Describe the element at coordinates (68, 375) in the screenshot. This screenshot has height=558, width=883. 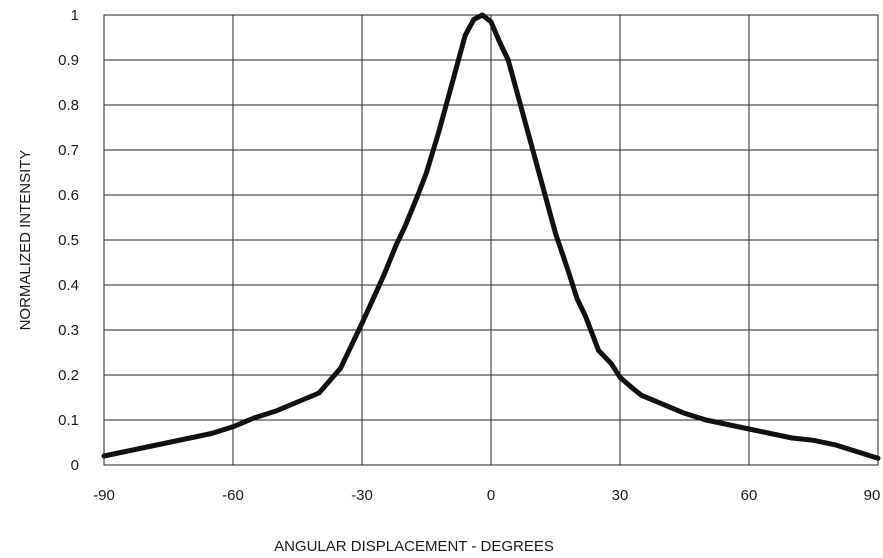
I see `y-tick-label: 0.2` at that location.